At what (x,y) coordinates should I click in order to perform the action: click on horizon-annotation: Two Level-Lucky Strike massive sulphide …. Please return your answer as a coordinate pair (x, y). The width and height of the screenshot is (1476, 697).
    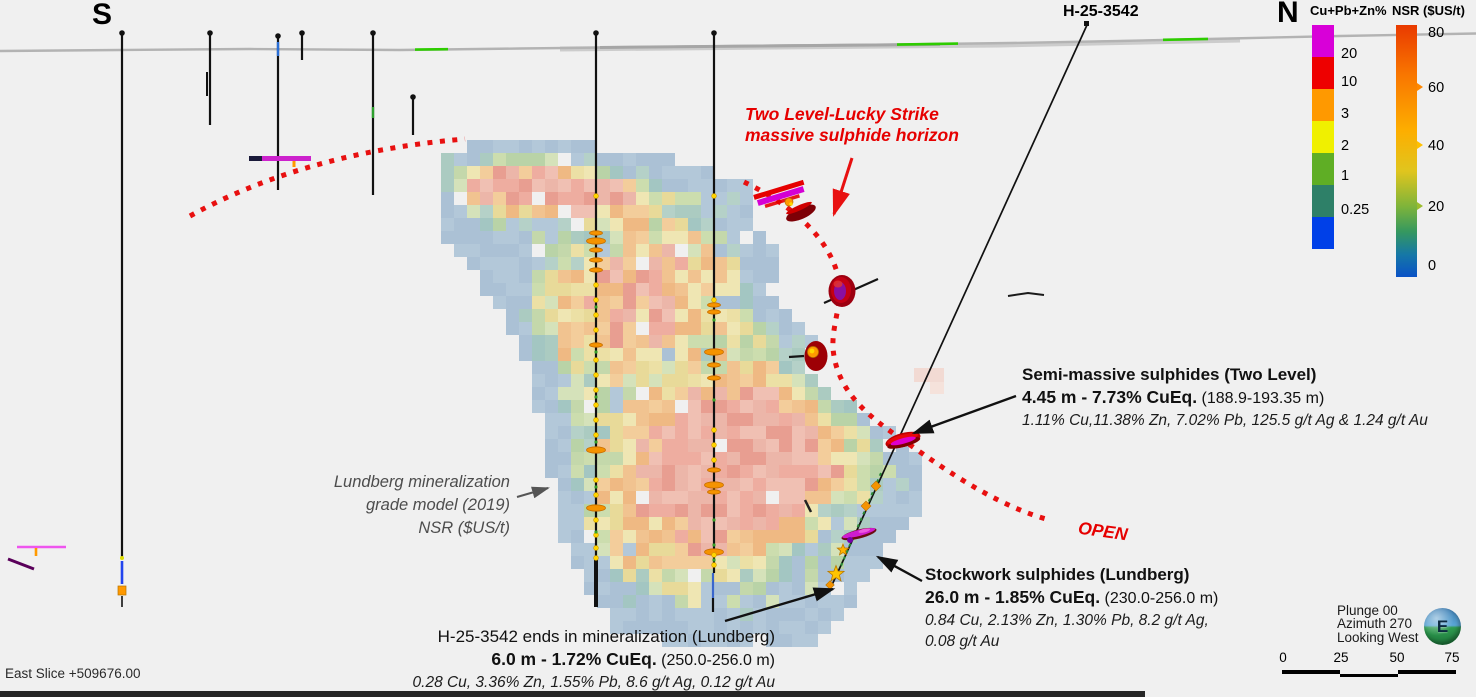
    Looking at the image, I should click on (852, 125).